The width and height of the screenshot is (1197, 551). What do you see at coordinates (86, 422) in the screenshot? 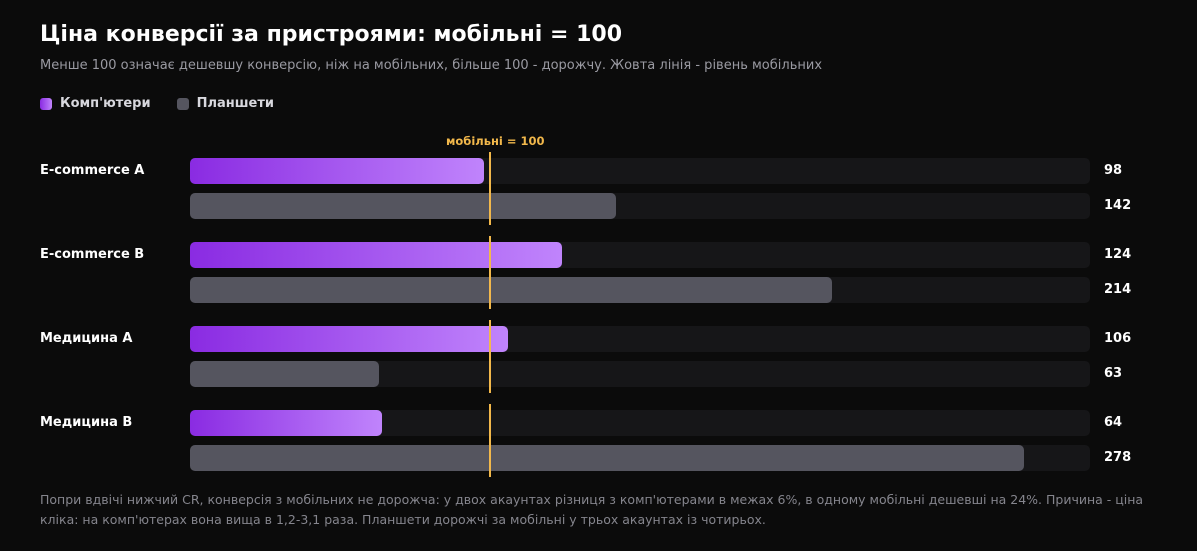
I see `category-label-медицина-b: Медицина B` at bounding box center [86, 422].